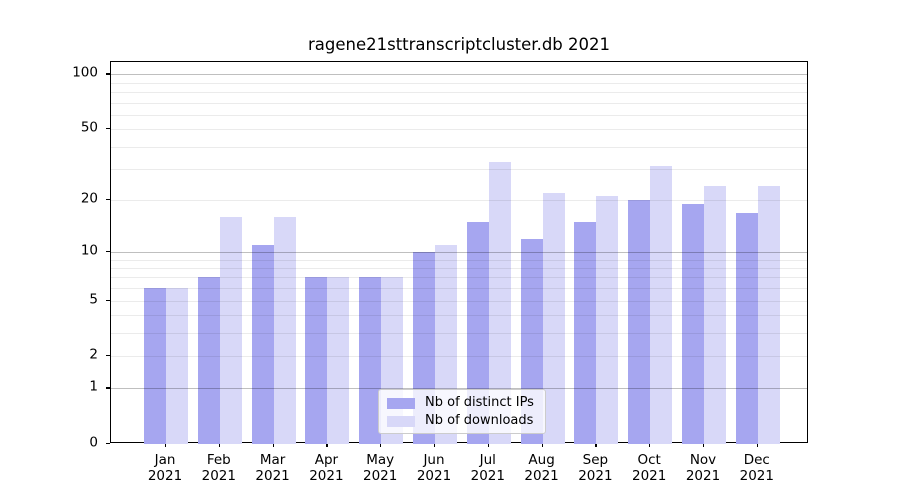 This screenshot has width=900, height=500. Describe the element at coordinates (89, 127) in the screenshot. I see `y-tick-label-50: 50` at that location.